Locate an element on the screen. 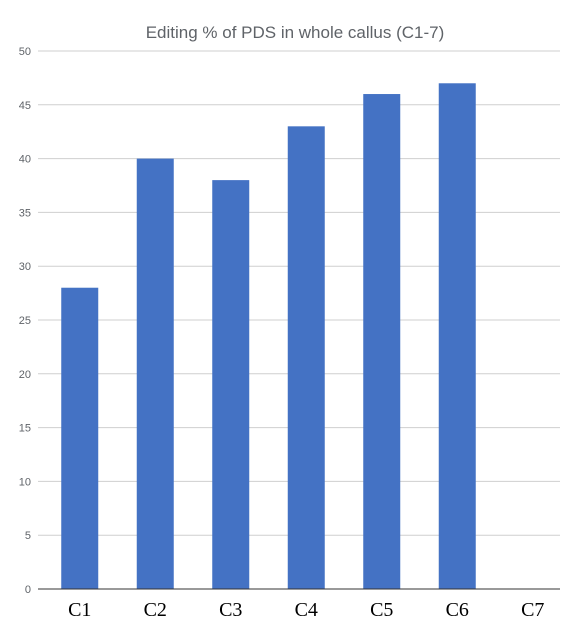 This screenshot has height=631, width=579. x-tick-label: C5 is located at coordinates (381, 610).